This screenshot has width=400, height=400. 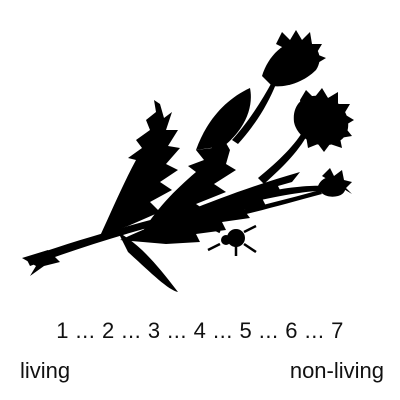 What do you see at coordinates (337, 330) in the screenshot?
I see `scale-point-7: 7` at bounding box center [337, 330].